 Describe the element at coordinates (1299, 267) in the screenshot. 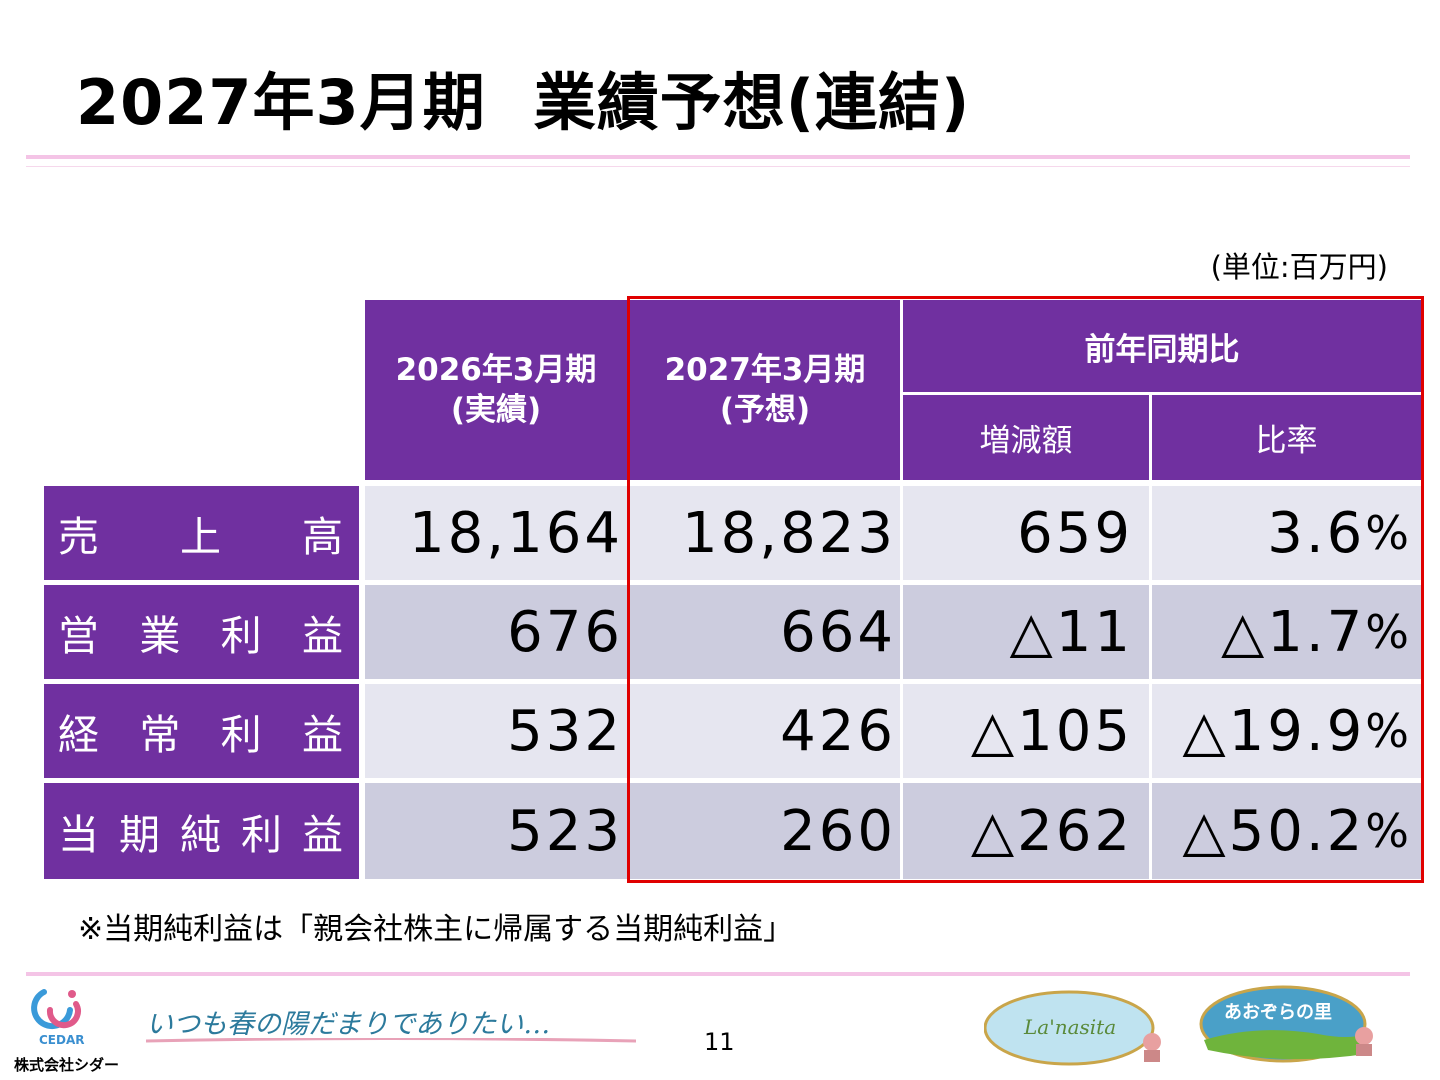

I see `unit-label: (単位:百万円)` at that location.